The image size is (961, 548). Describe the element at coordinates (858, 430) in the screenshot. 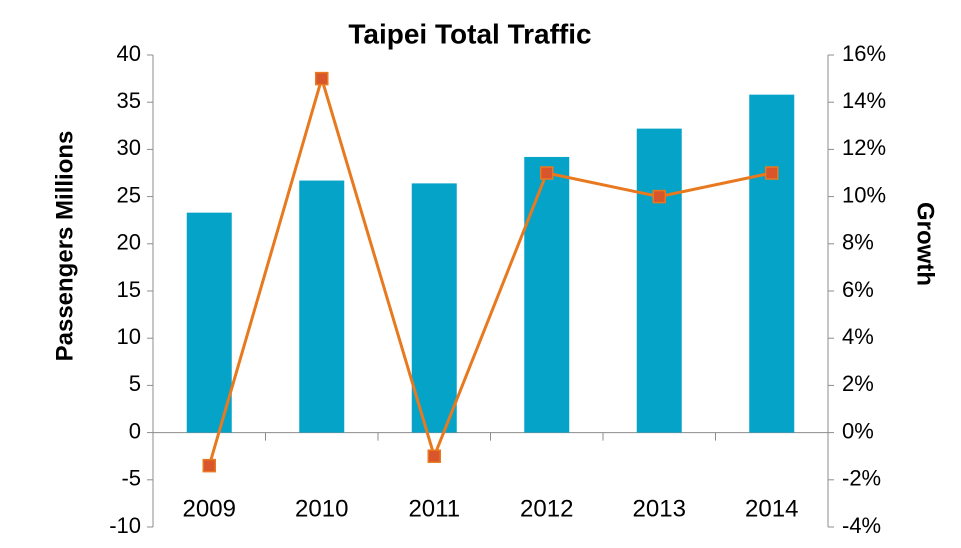

I see `y2-tick-label: 0%` at that location.